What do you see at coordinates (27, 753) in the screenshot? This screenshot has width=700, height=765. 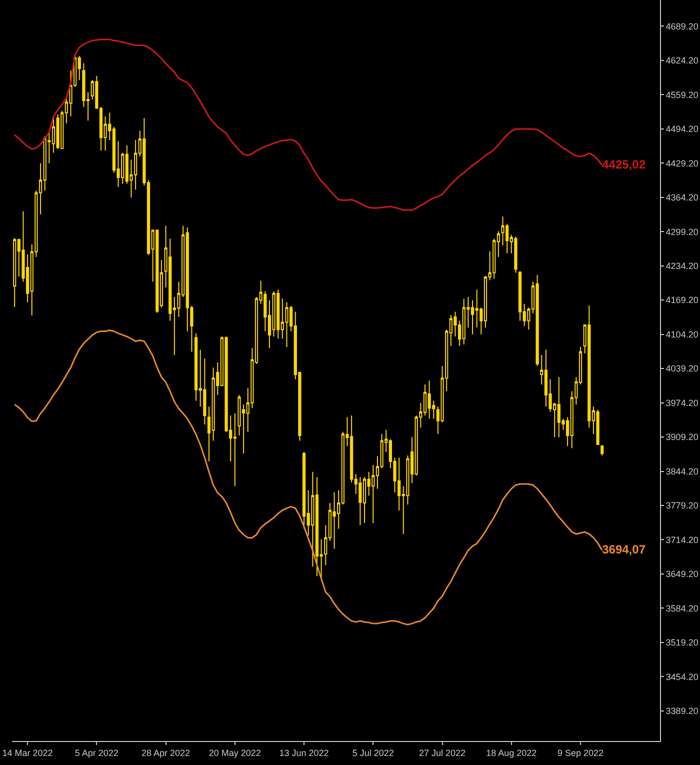 I see `x-tick-label: 14 Mar 2022` at bounding box center [27, 753].